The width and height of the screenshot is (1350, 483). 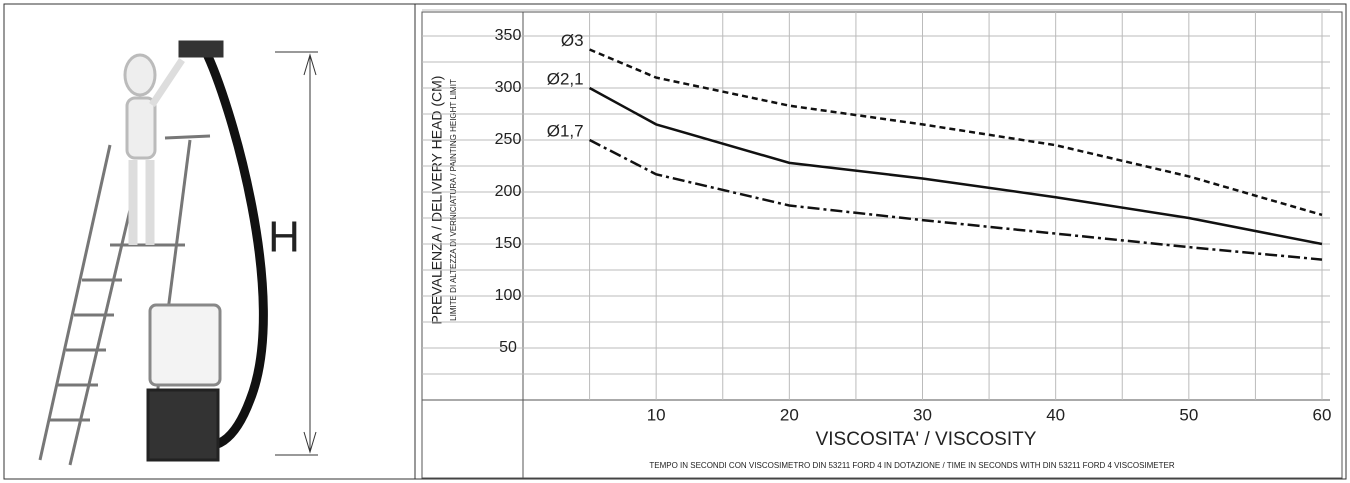 What do you see at coordinates (201, 49) in the screenshot?
I see `spray-gun` at bounding box center [201, 49].